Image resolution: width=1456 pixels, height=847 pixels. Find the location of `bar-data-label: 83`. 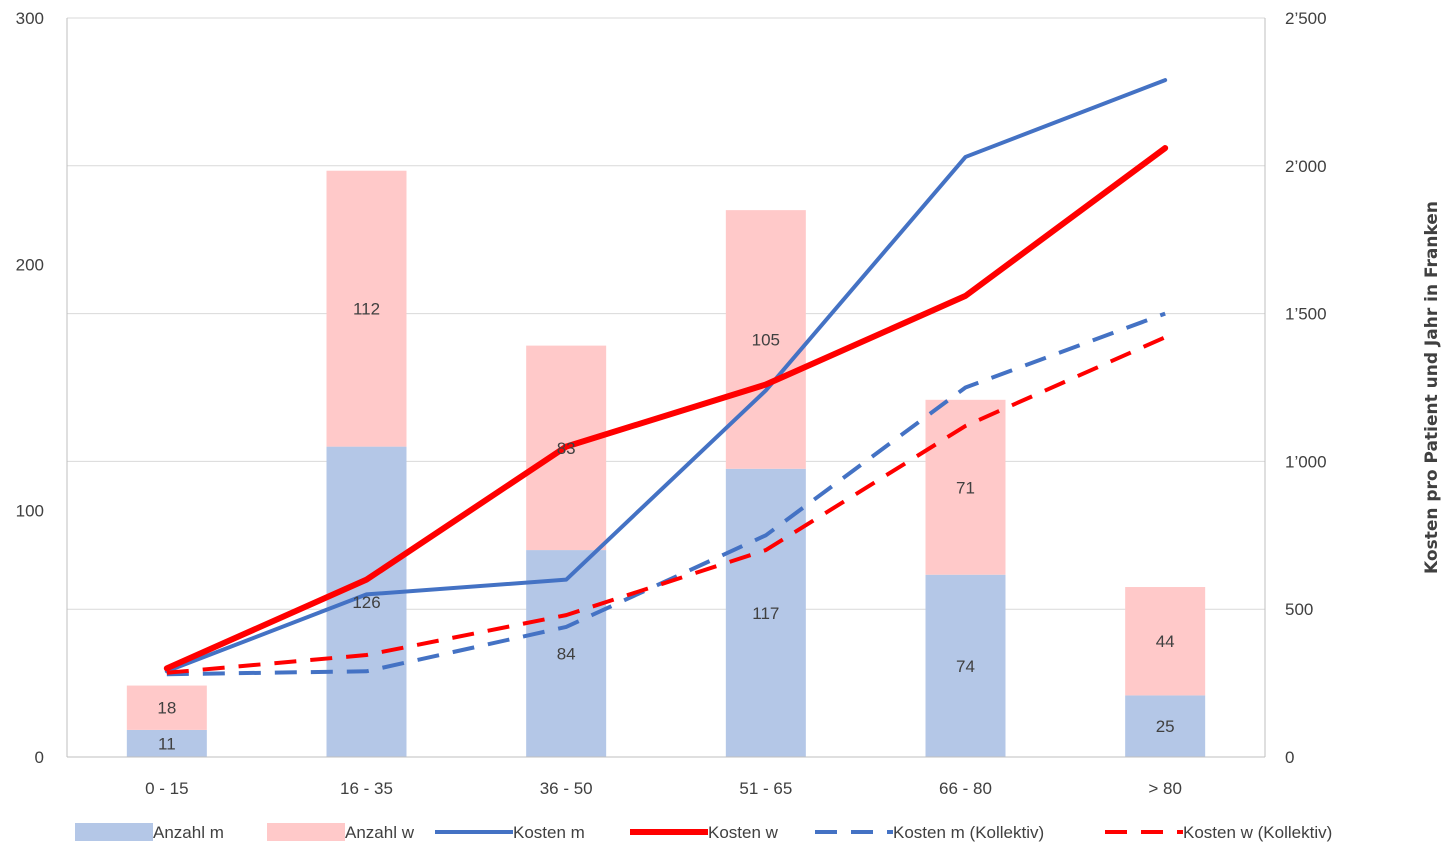

bar-data-label: 83 is located at coordinates (566, 448).